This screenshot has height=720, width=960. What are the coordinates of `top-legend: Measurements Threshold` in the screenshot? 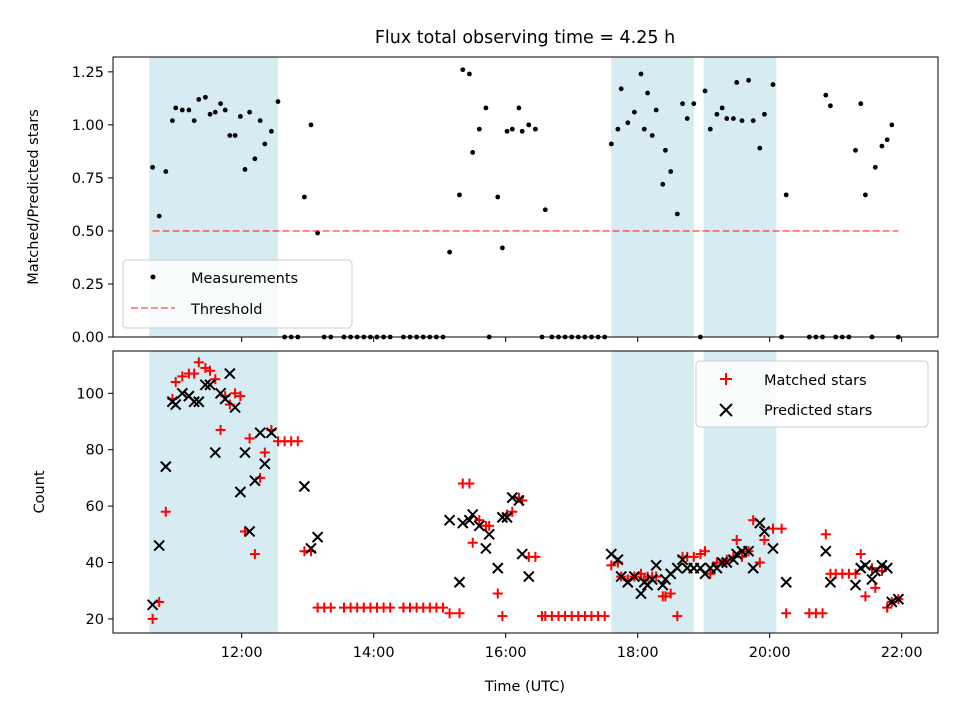 It's located at (237, 294).